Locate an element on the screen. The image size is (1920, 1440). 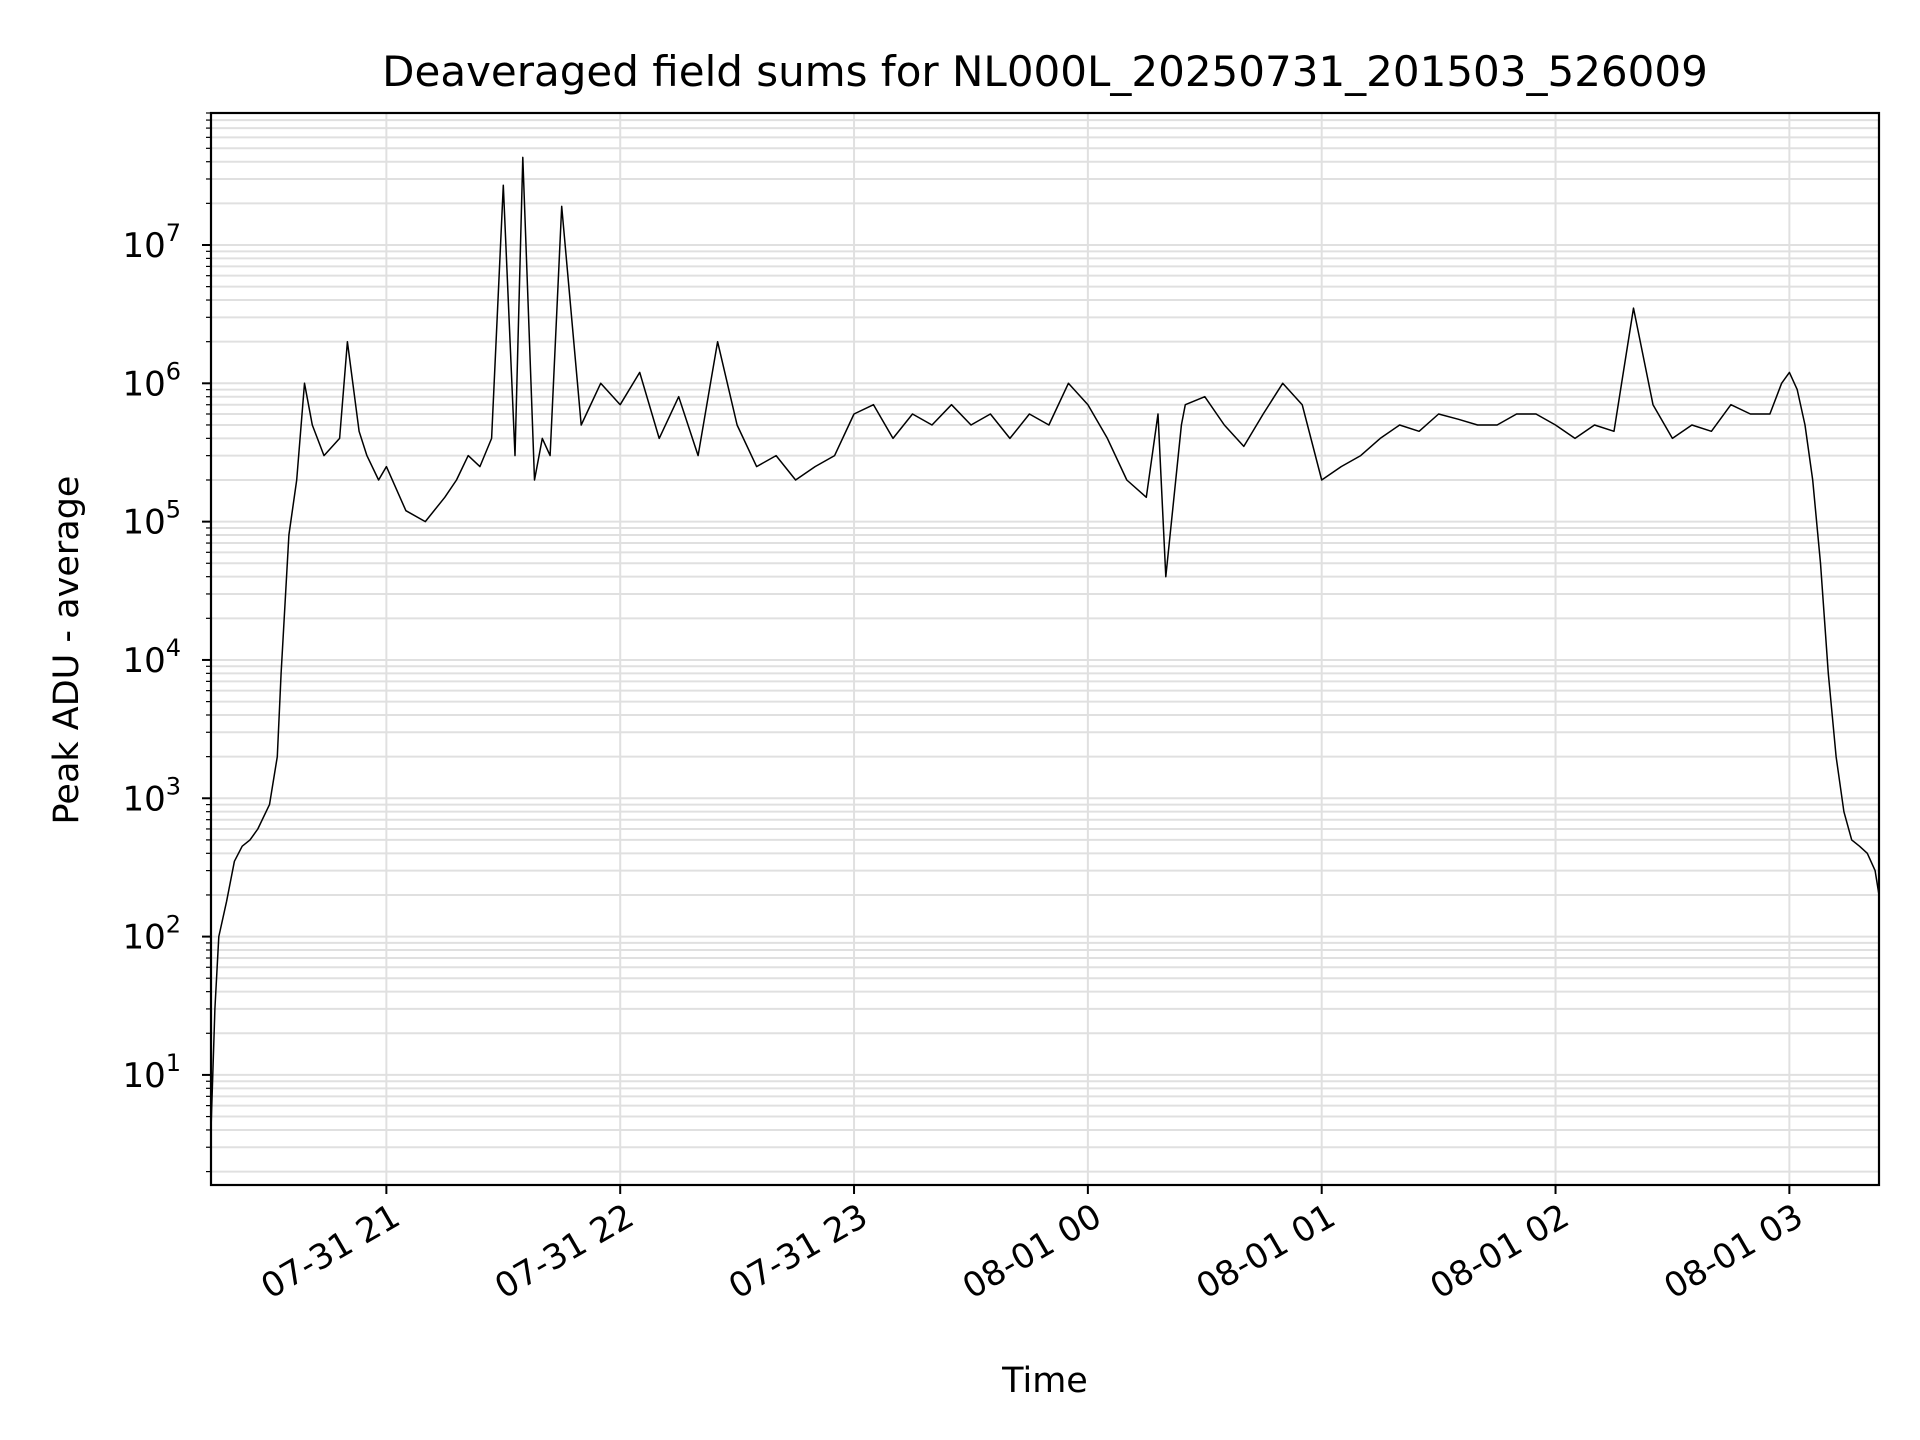
y-tick-label: 10⁷ is located at coordinates (151, 242).